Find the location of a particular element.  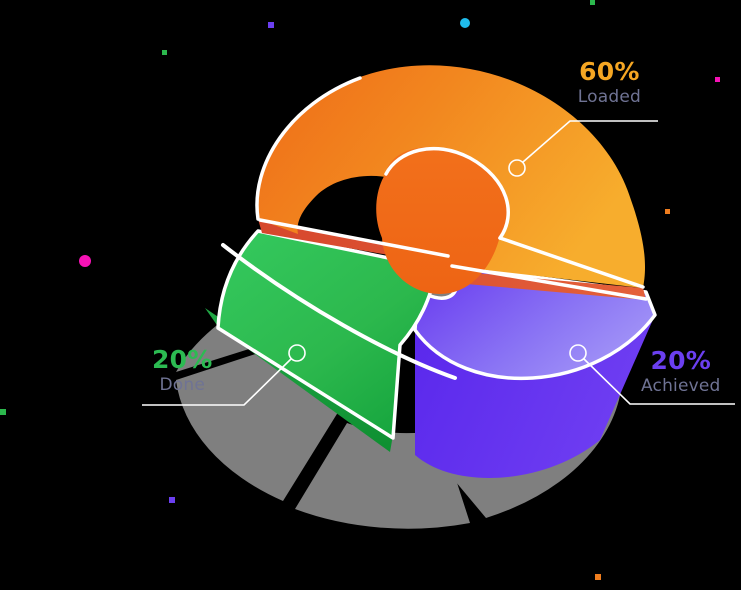

callout-loaded-dot is located at coordinates (517, 168).